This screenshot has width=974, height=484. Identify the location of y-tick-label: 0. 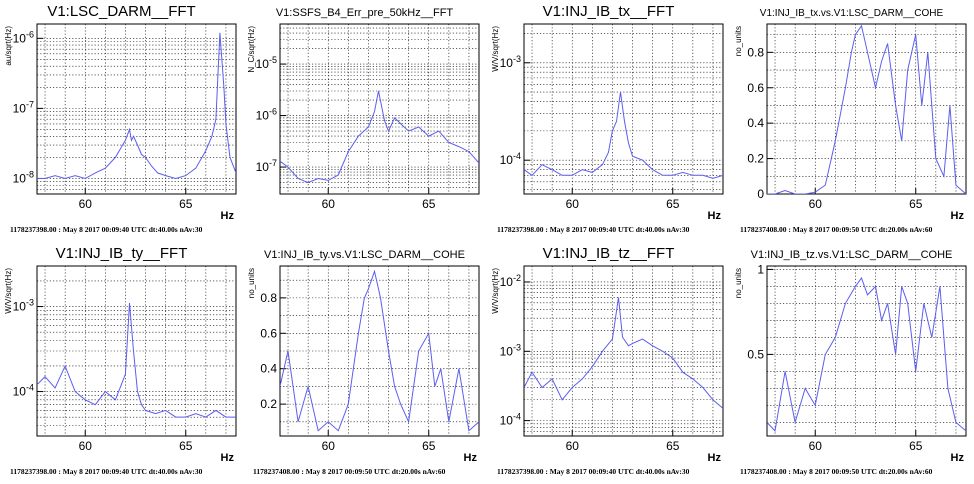
(760, 194).